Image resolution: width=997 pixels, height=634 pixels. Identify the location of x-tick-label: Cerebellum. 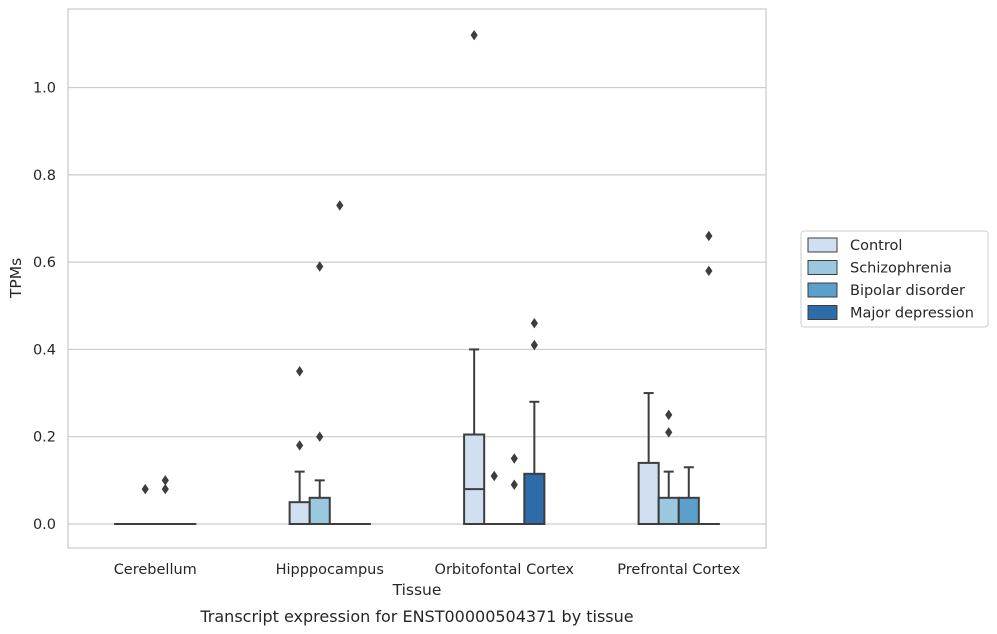
(155, 570).